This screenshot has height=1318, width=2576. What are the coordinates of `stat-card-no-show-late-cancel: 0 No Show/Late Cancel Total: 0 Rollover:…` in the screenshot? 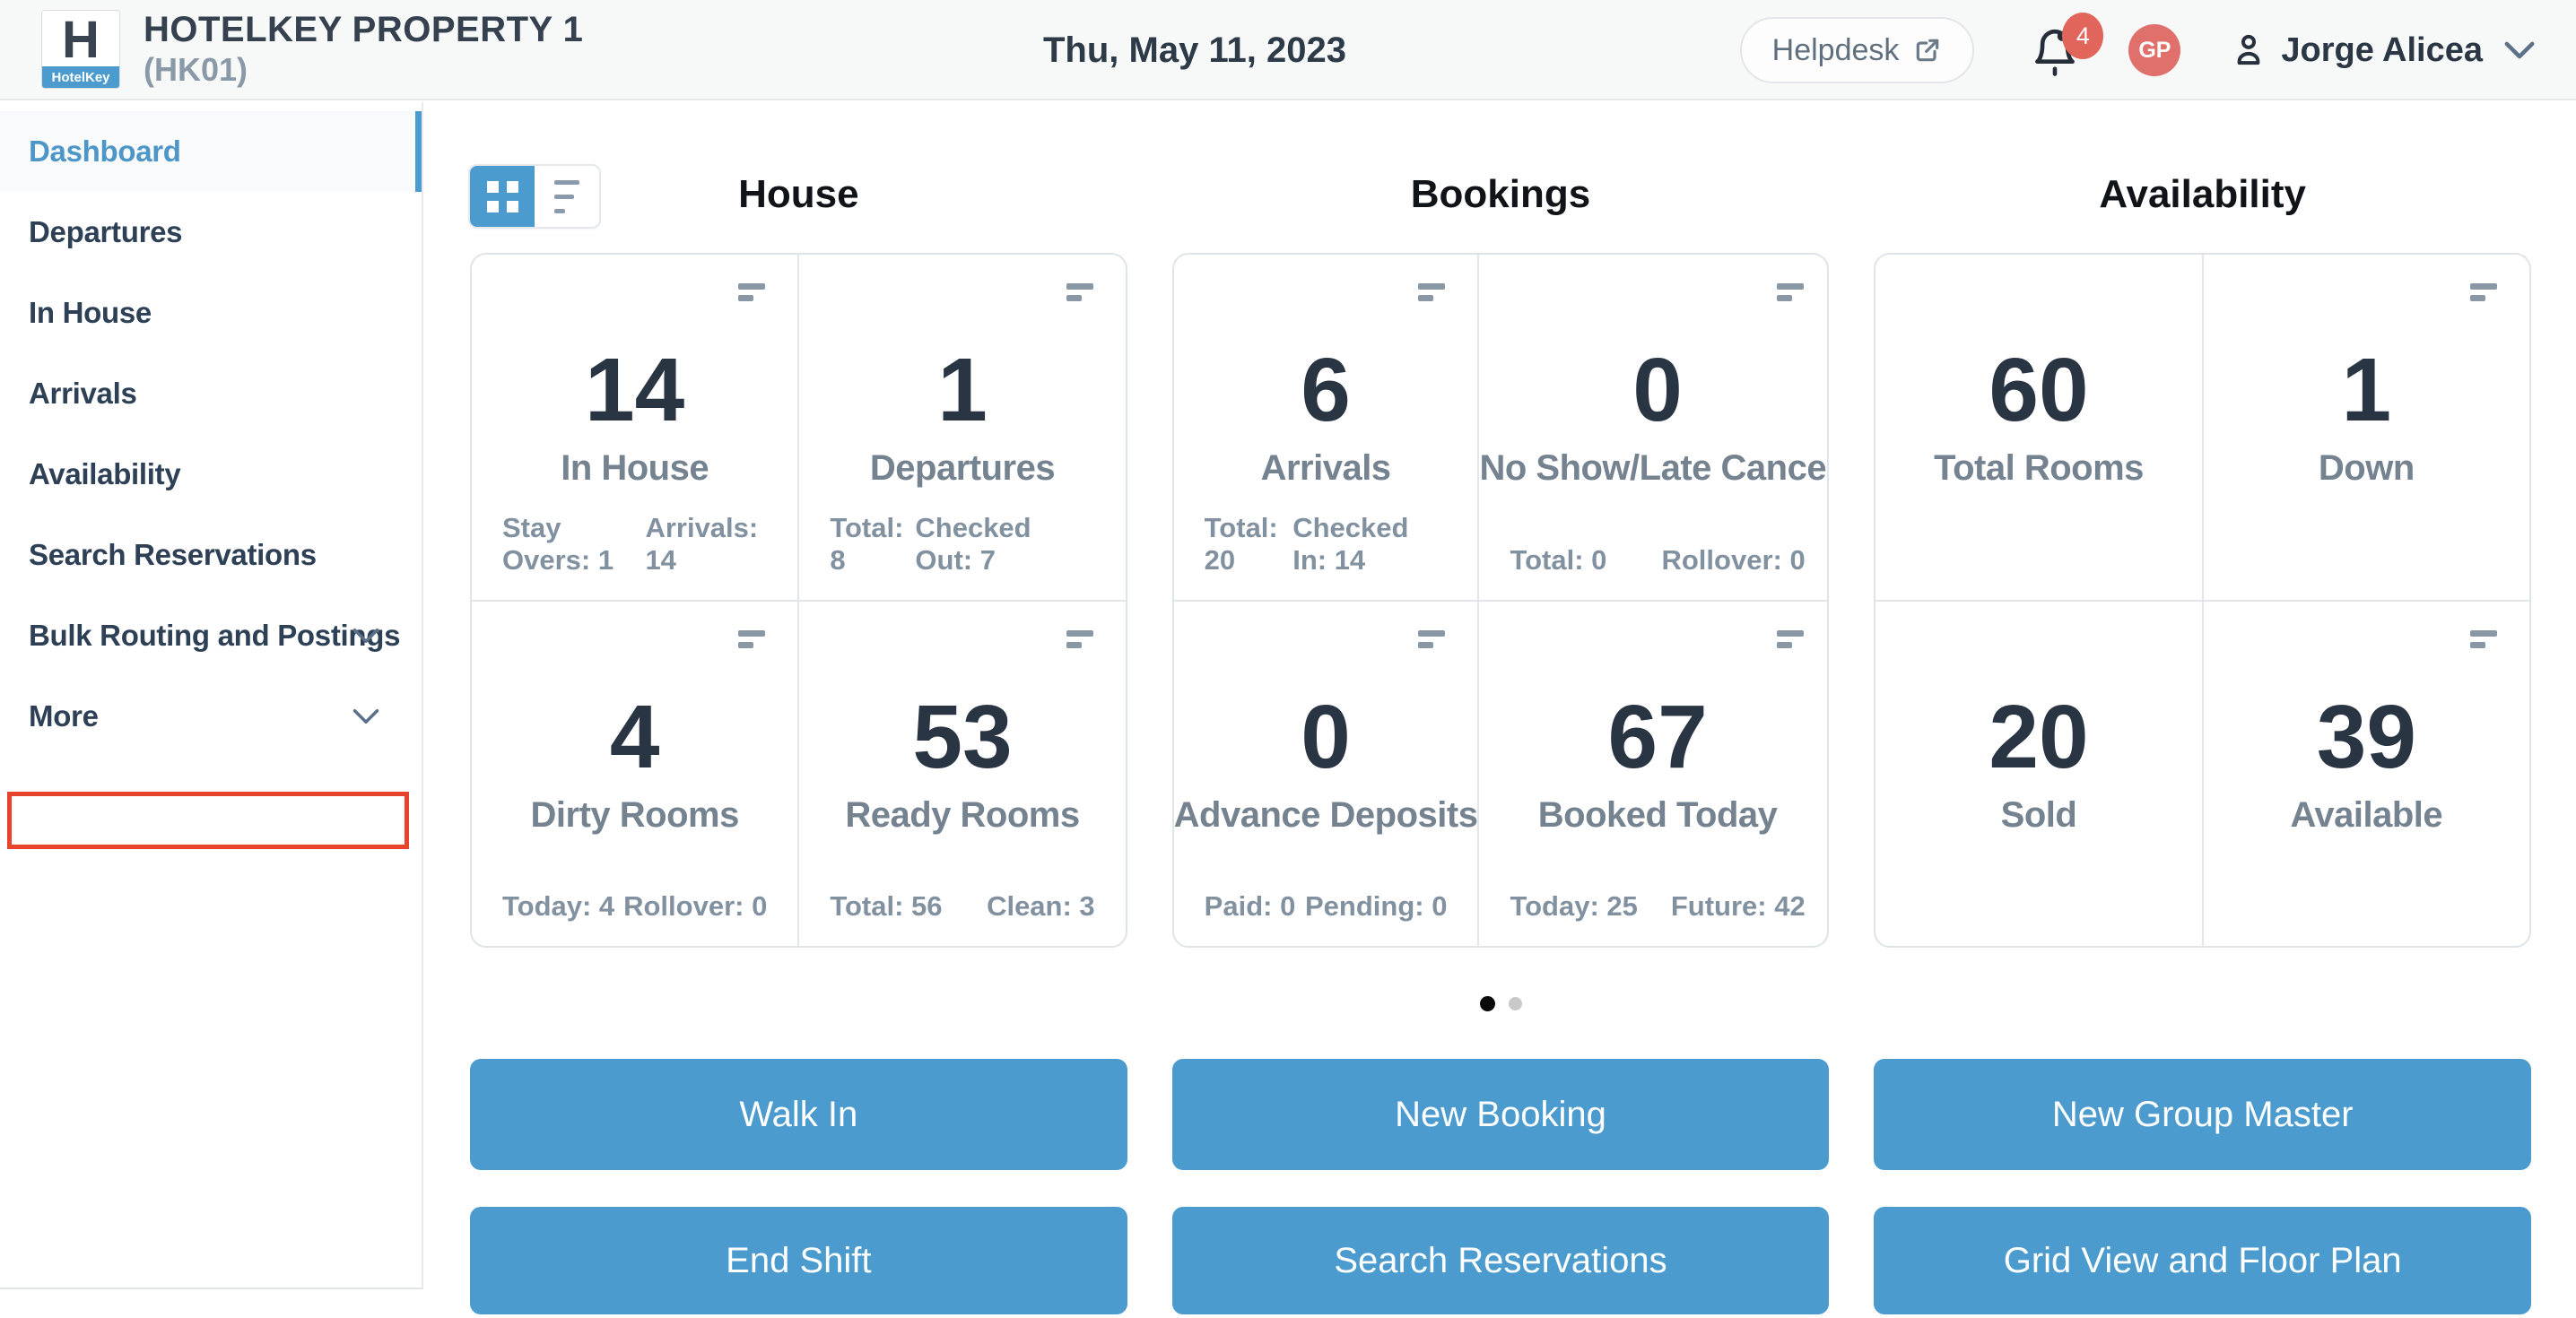 It's located at (1653, 428).